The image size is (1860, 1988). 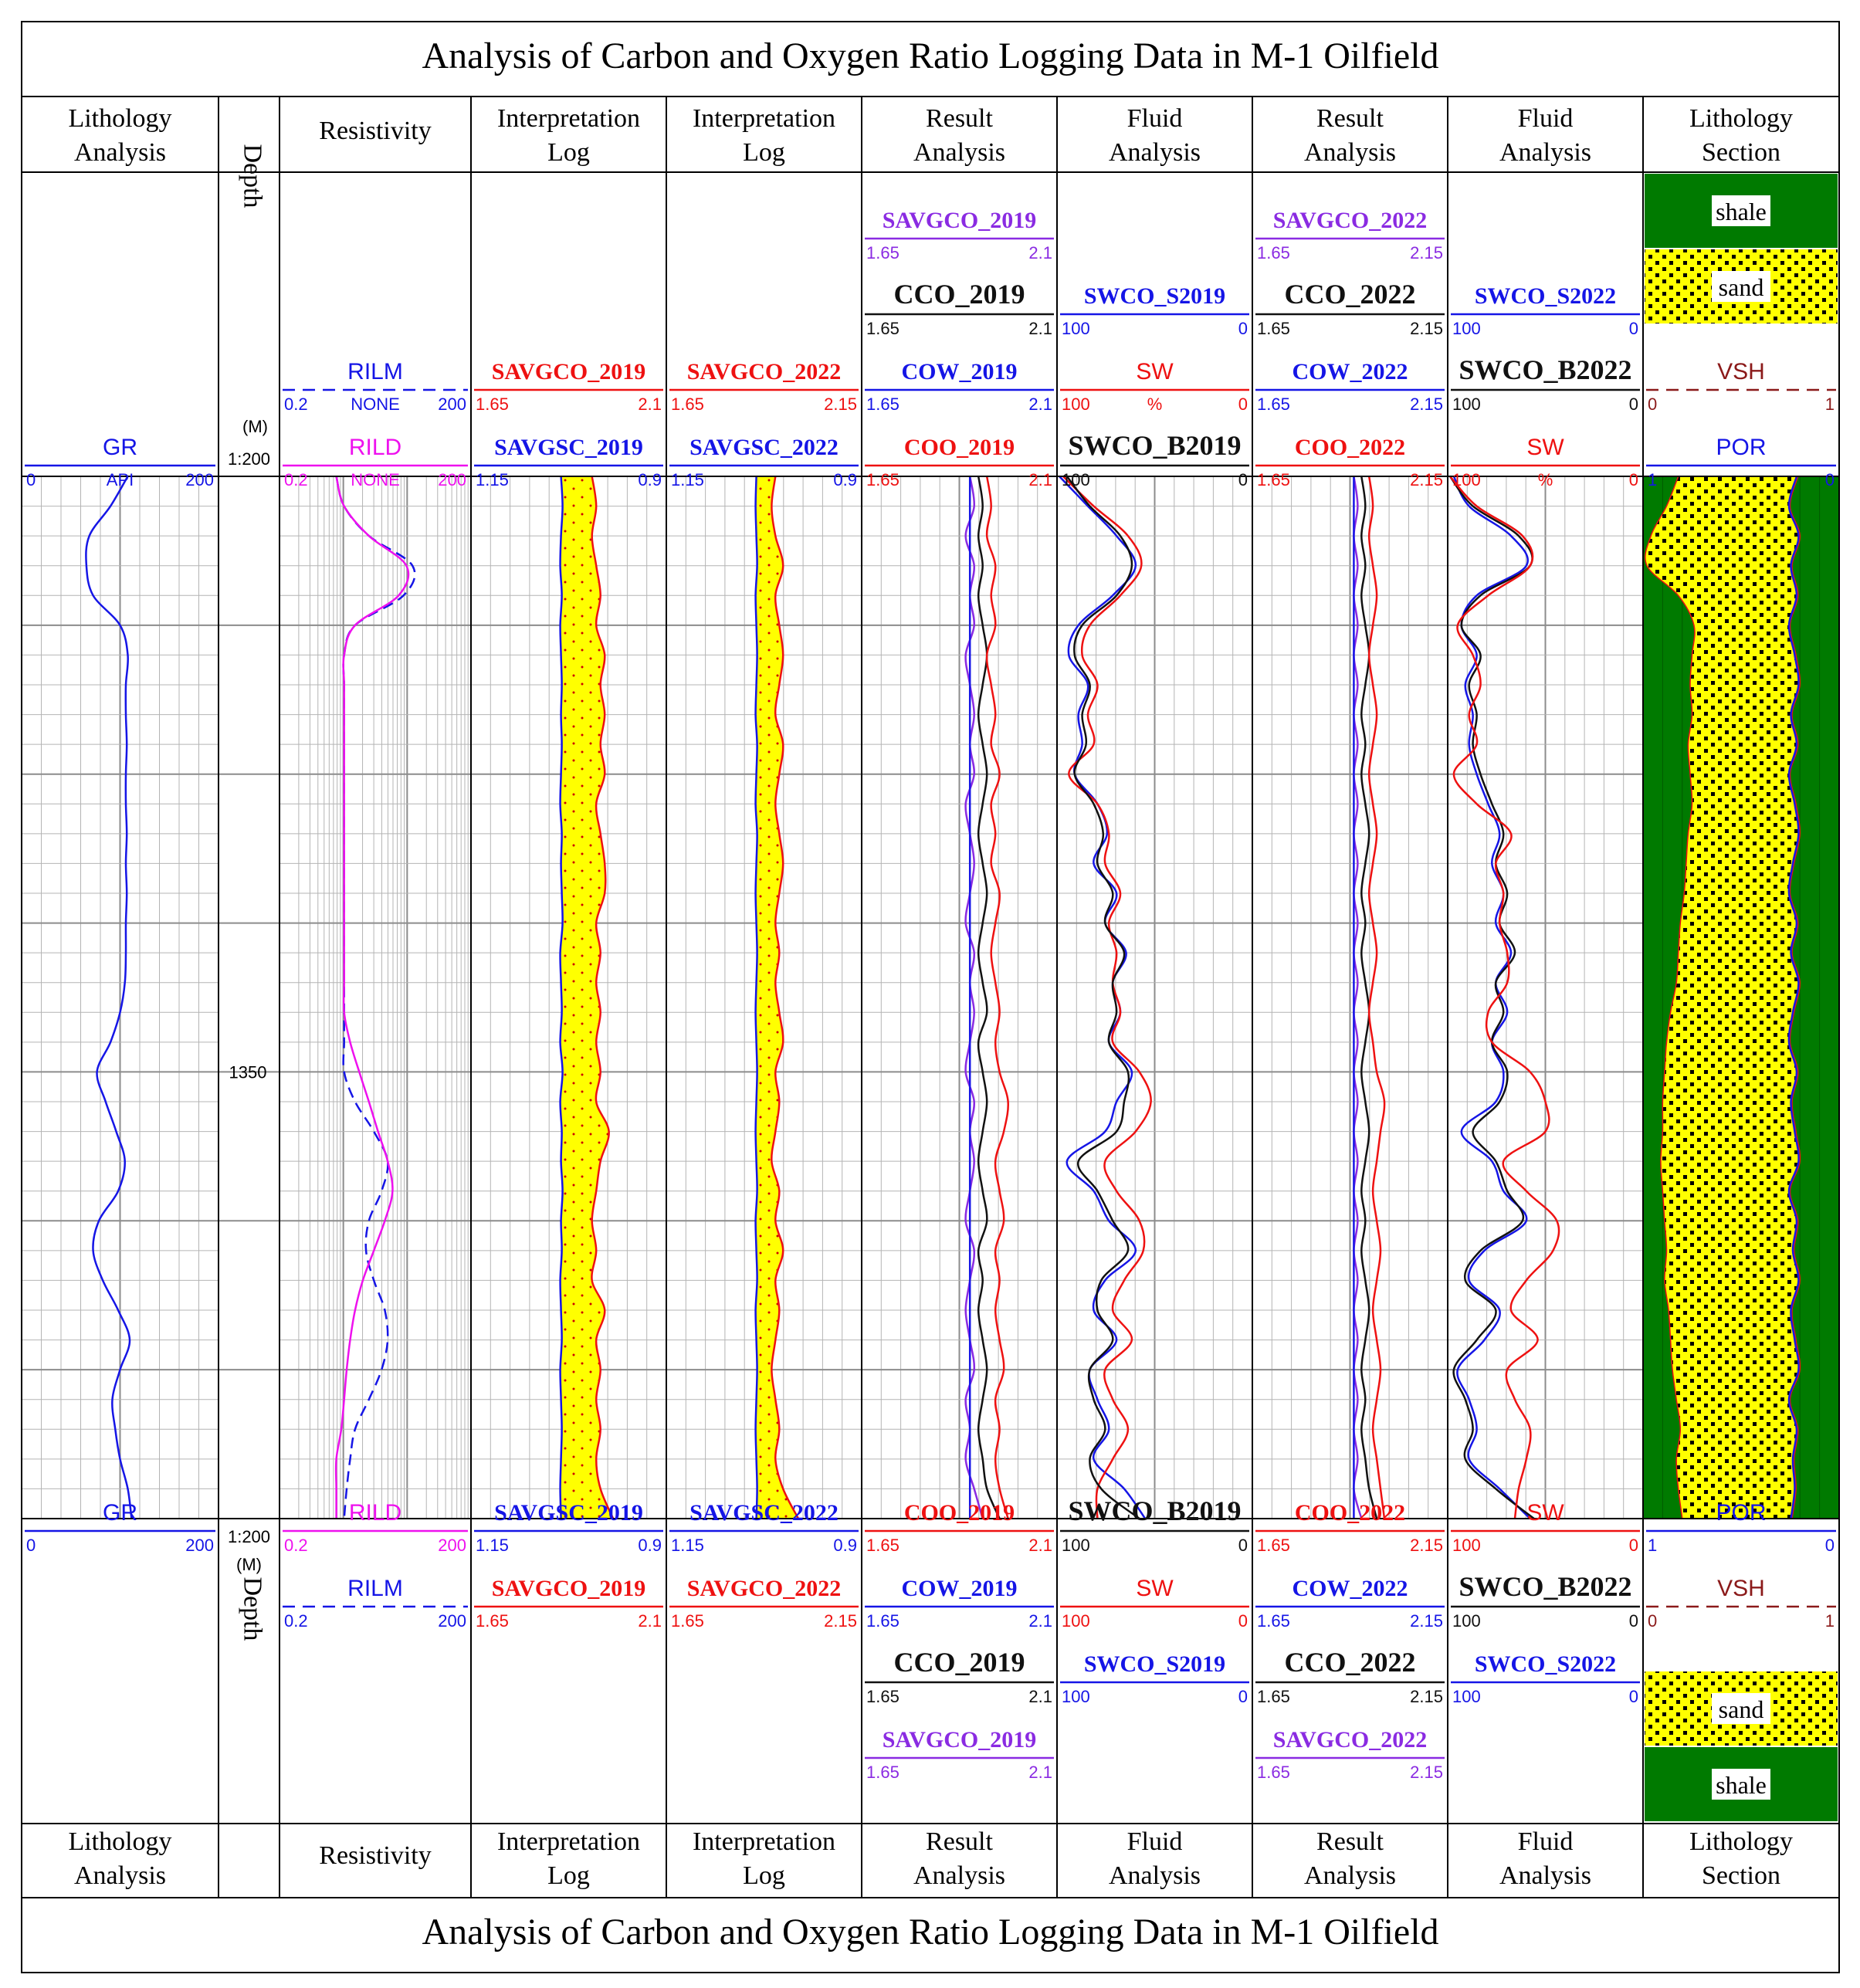 What do you see at coordinates (568, 1875) in the screenshot?
I see `track-title-bottom: Log` at bounding box center [568, 1875].